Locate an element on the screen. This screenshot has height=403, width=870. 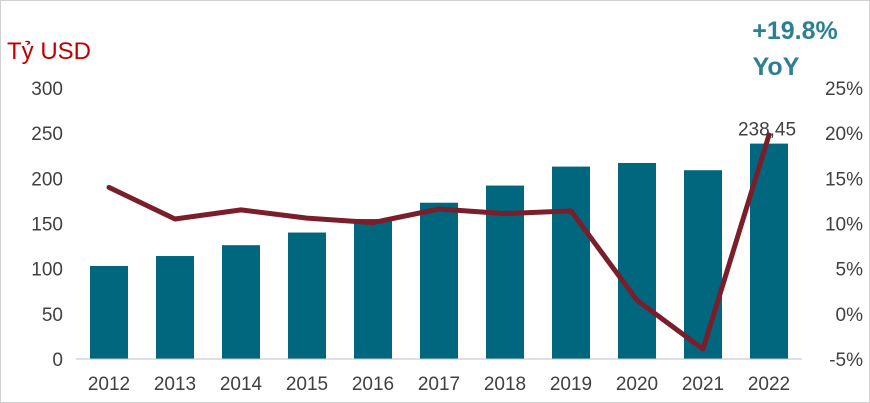
y-tick-label: 100 is located at coordinates (47, 270).